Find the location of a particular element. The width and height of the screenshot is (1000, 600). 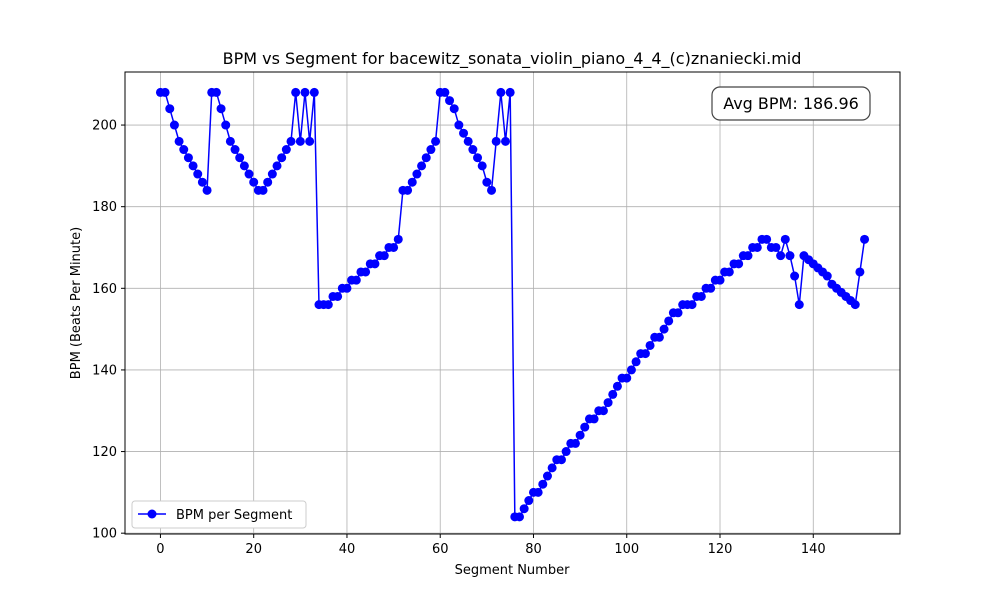

annotation-text: Avg BPM: 186.96 is located at coordinates (791, 103).